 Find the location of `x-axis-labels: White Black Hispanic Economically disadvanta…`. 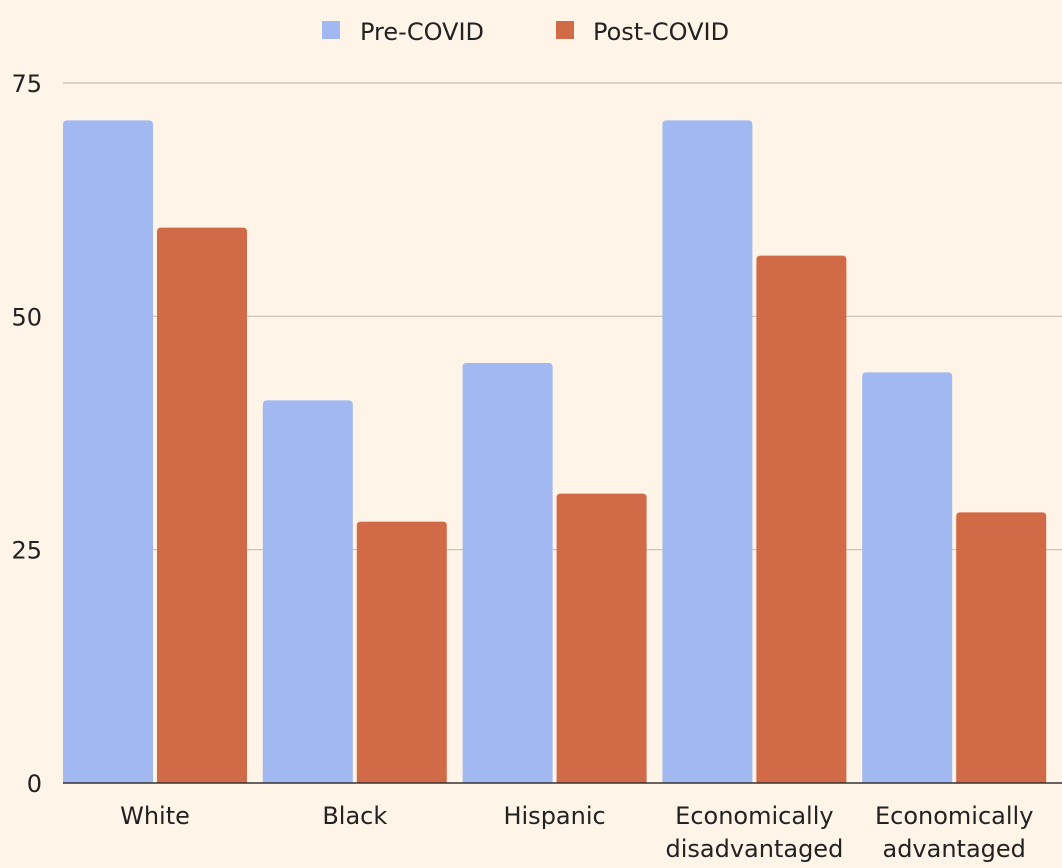

x-axis-labels: White Black Hispanic Economically disadvanta… is located at coordinates (576, 832).